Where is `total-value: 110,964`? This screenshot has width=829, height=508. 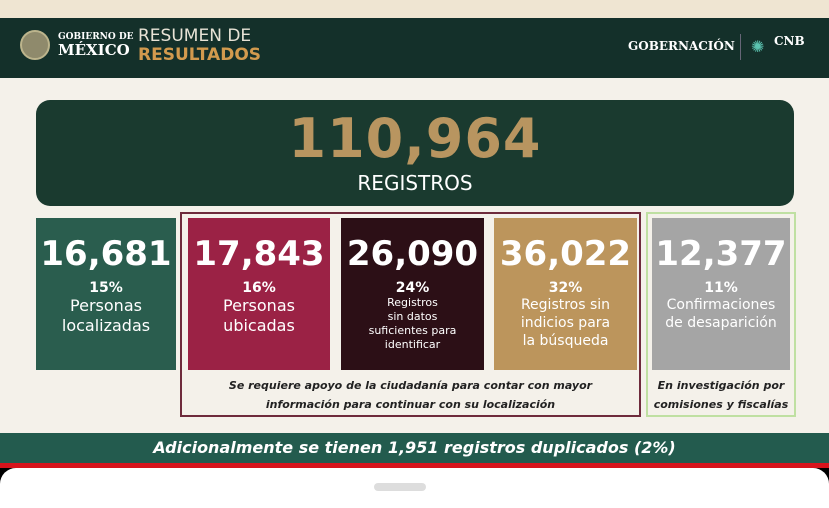
total-value: 110,964 is located at coordinates (415, 138).